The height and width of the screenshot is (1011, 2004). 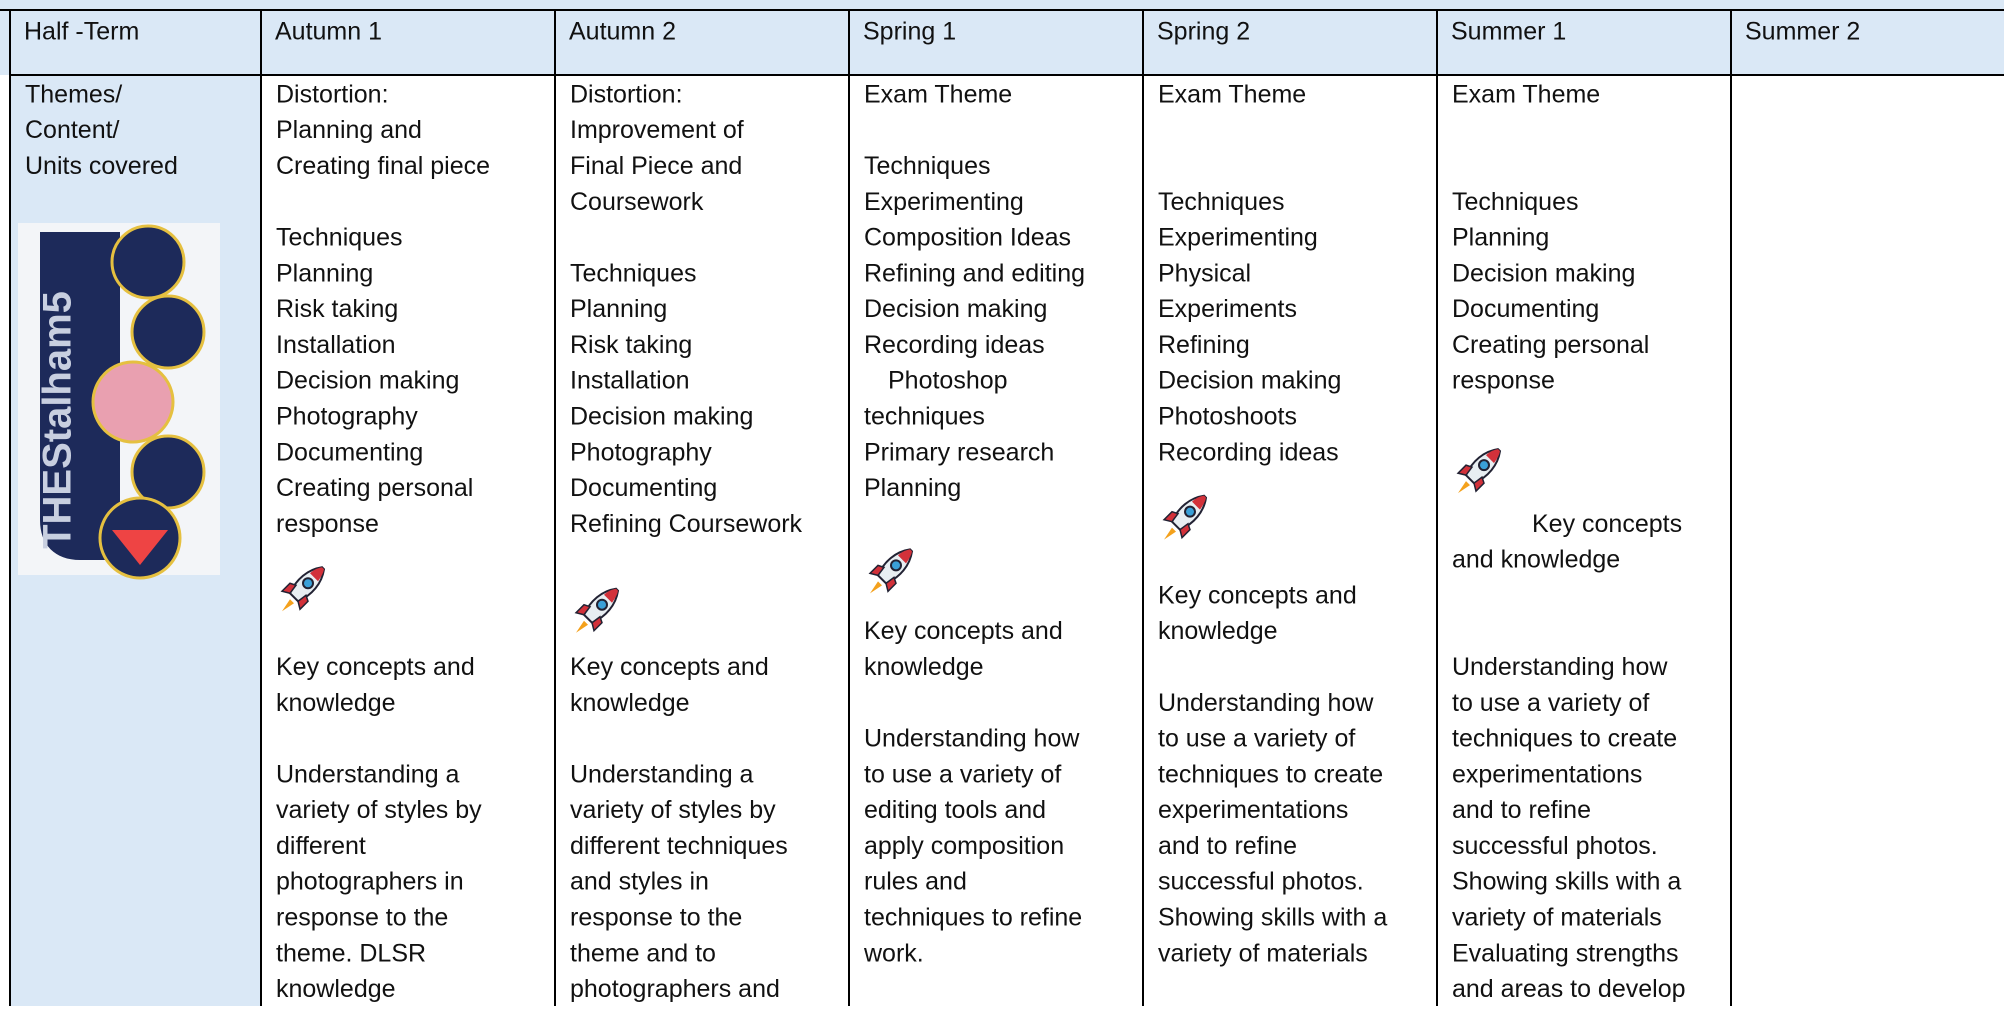 What do you see at coordinates (73, 94) in the screenshot?
I see `row-label: Themes/` at bounding box center [73, 94].